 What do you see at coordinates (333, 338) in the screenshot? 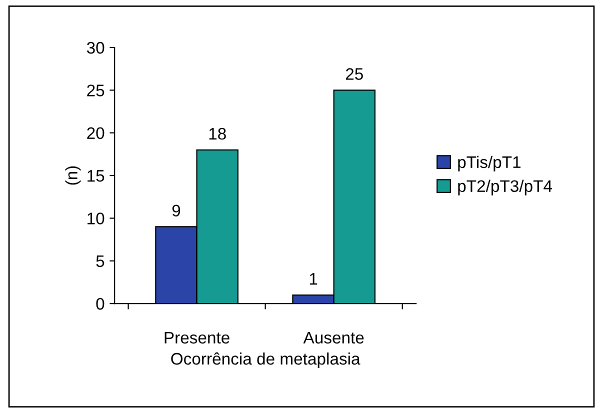
I see `x-tick-label: Ausente` at bounding box center [333, 338].